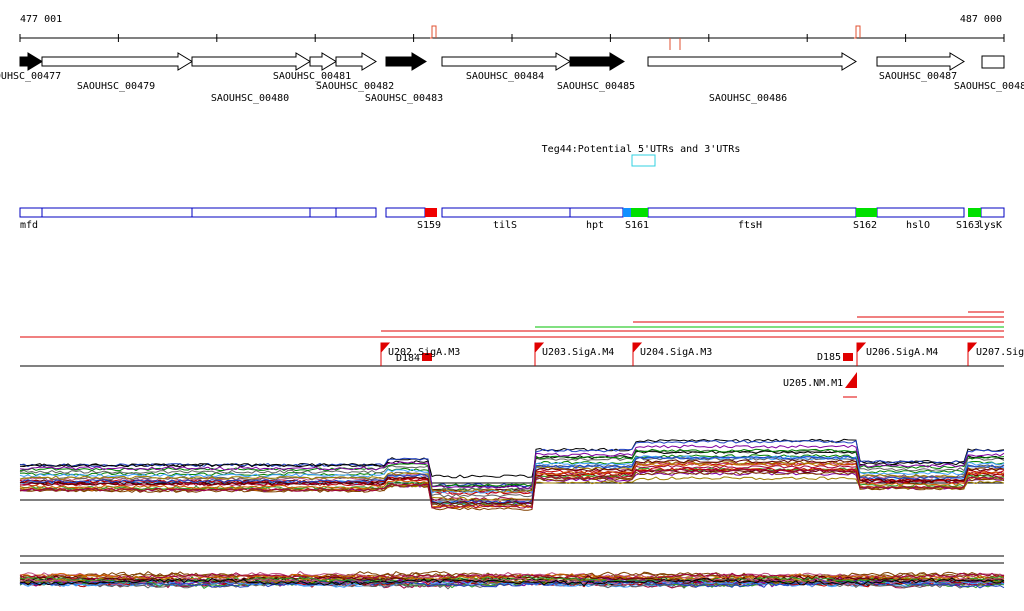  Describe the element at coordinates (750, 225) in the screenshot. I see `feature-label: ftsH` at that location.